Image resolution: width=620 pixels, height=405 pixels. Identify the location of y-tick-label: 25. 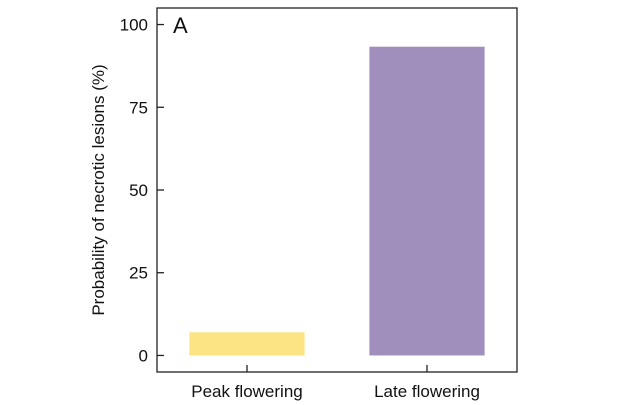
(138, 273).